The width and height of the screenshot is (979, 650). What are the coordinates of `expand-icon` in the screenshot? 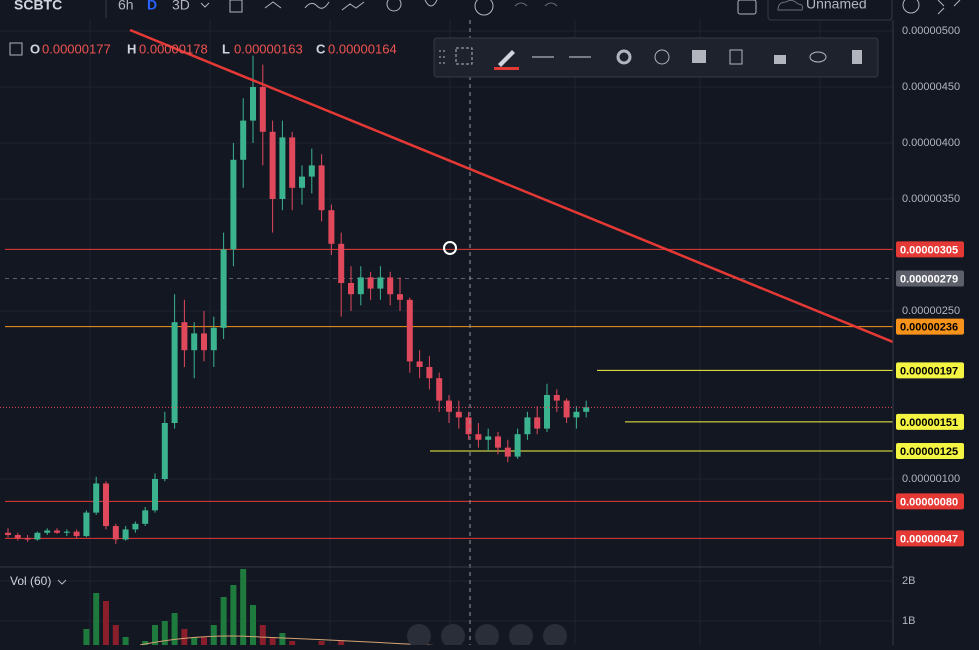 It's located at (949, 7).